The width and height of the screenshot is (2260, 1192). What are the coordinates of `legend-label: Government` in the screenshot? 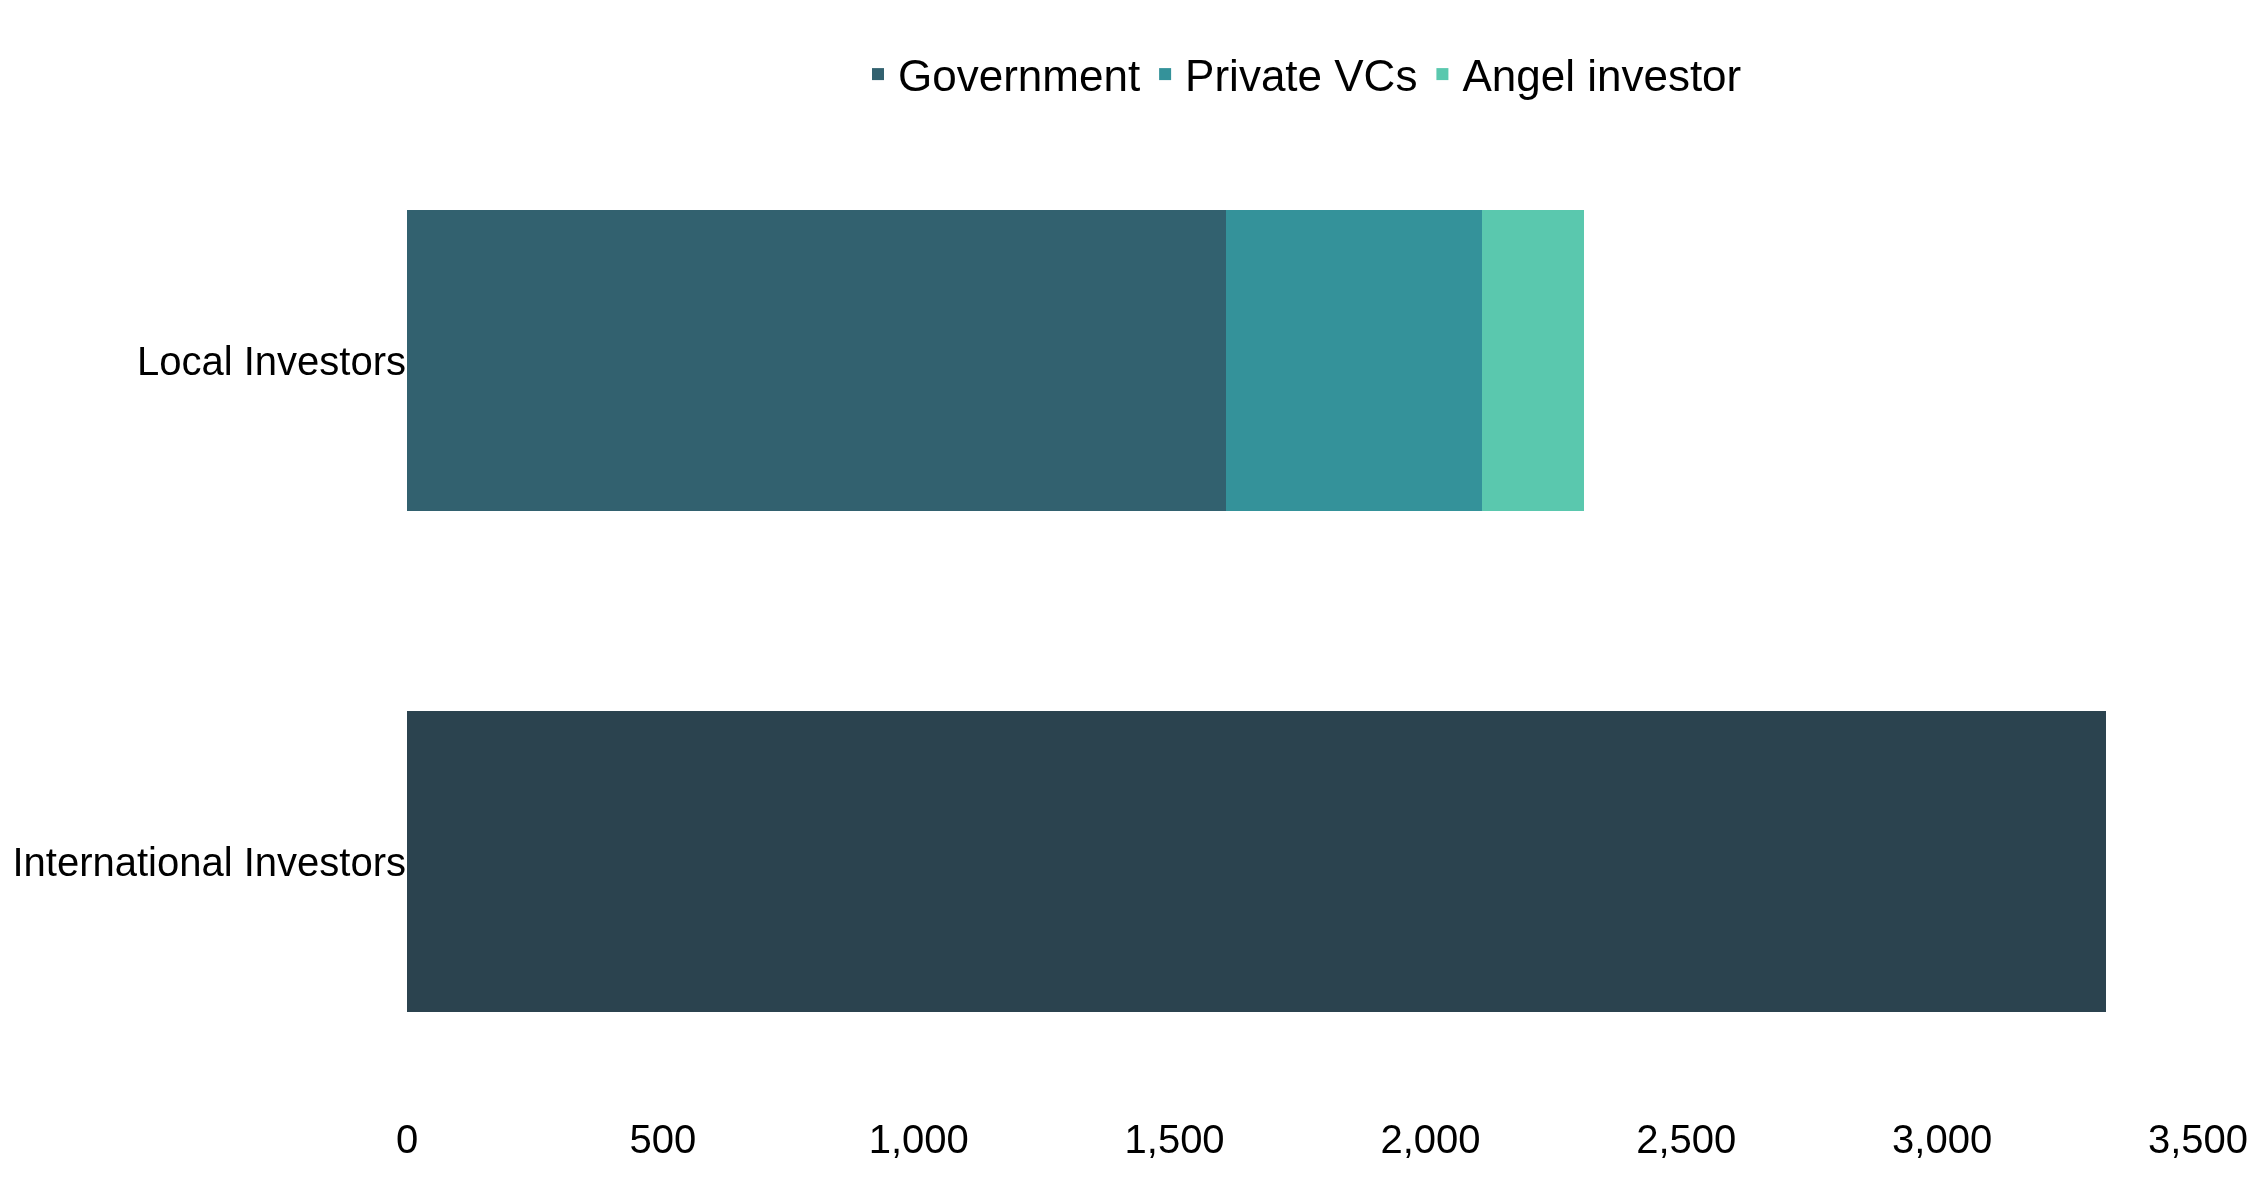 It's located at (1019, 76).